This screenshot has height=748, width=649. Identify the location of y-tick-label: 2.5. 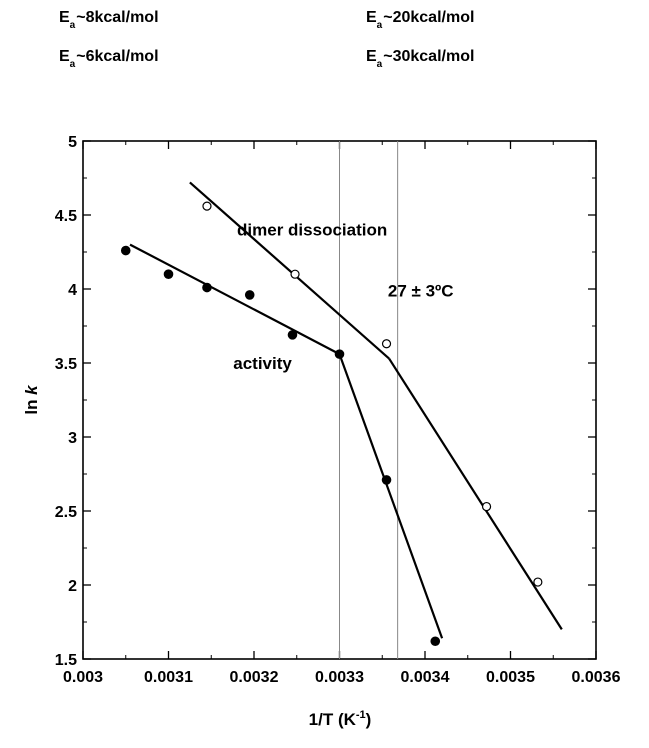
(66, 512).